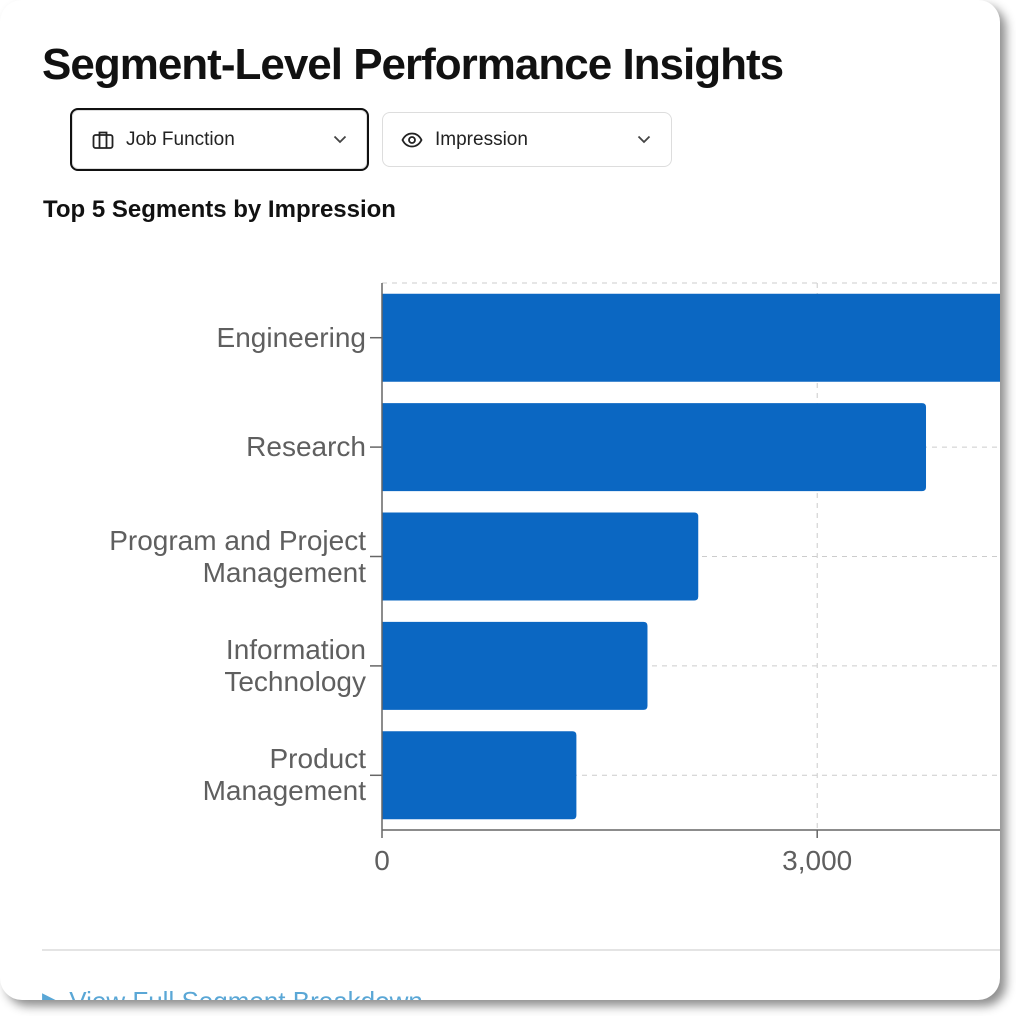  What do you see at coordinates (817, 860) in the screenshot?
I see `x-tick-label: 3,000` at bounding box center [817, 860].